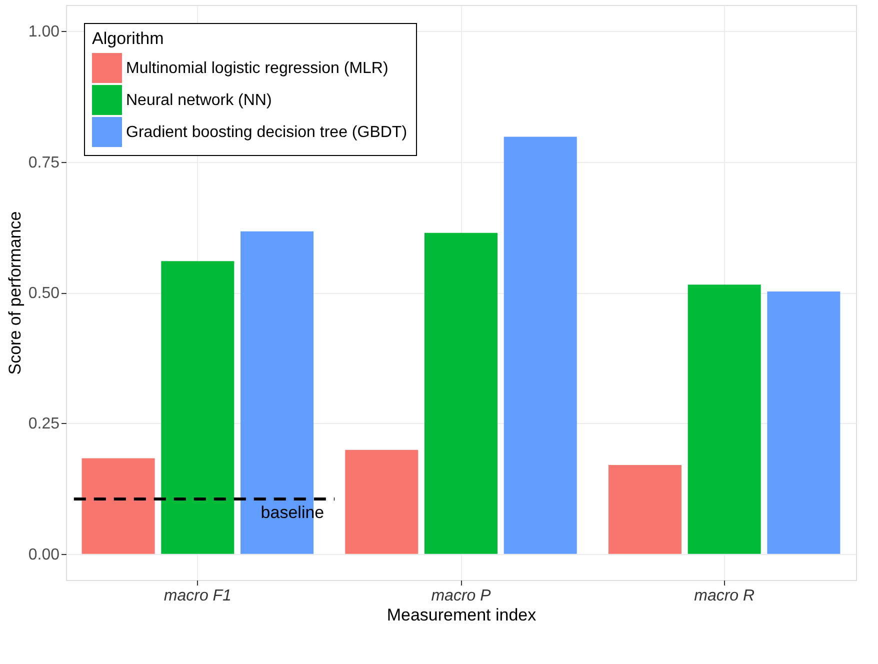 The width and height of the screenshot is (878, 664). Describe the element at coordinates (725, 596) in the screenshot. I see `x-tick-label: macro R` at that location.